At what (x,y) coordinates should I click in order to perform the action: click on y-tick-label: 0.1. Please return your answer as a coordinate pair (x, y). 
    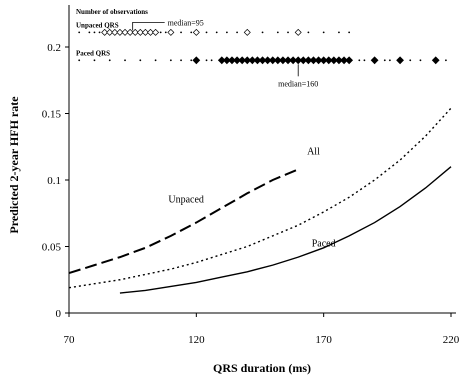
    Looking at the image, I should click on (54, 181).